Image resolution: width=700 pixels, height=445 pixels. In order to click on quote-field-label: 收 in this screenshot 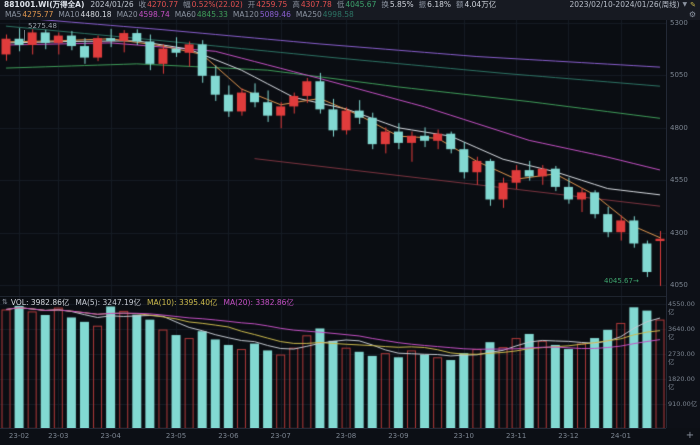, I will do `click(142, 4)`.